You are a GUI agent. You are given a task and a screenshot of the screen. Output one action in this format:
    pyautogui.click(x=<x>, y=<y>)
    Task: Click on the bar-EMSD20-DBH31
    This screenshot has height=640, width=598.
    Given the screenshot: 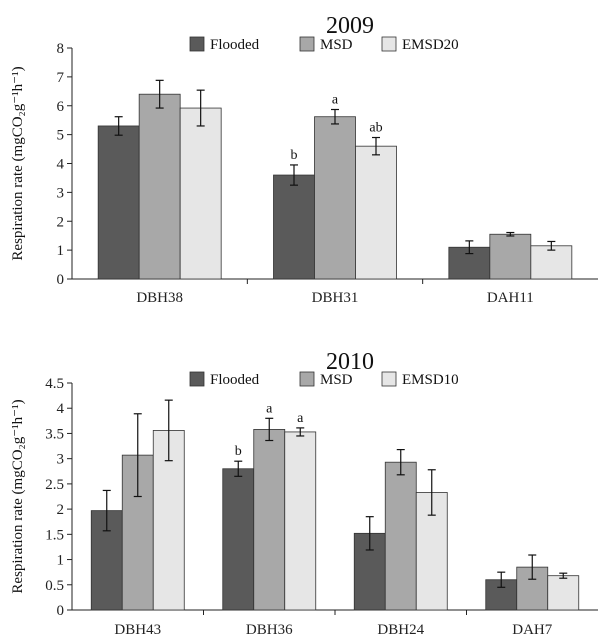 What is the action you would take?
    pyautogui.click(x=376, y=212)
    